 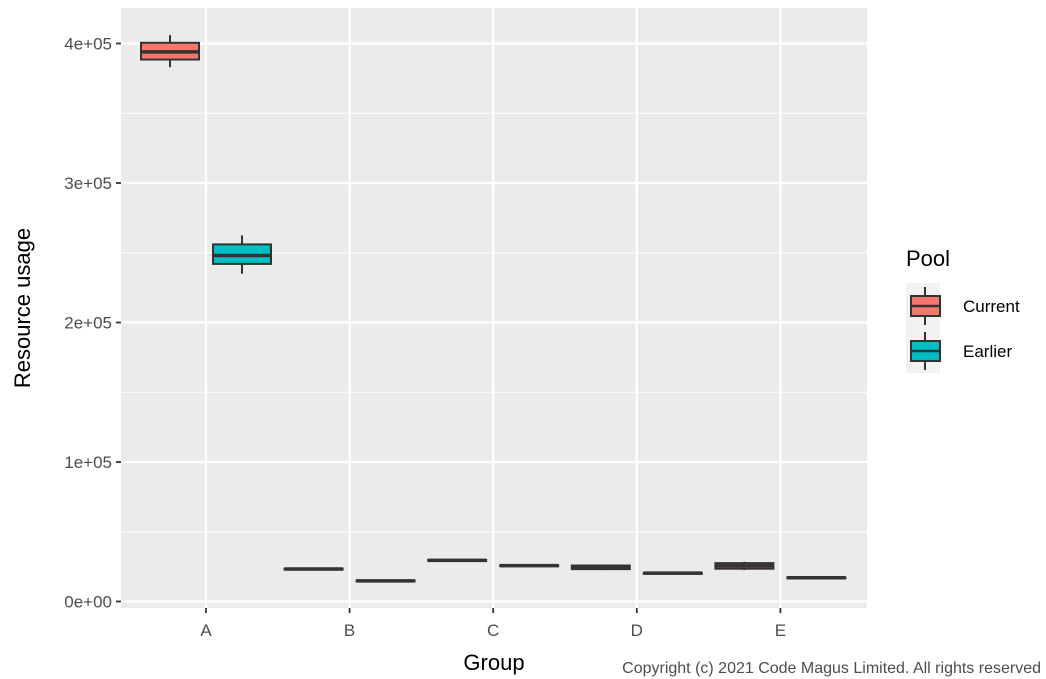 I want to click on x-axis: A B C D E, so click(x=493, y=624).